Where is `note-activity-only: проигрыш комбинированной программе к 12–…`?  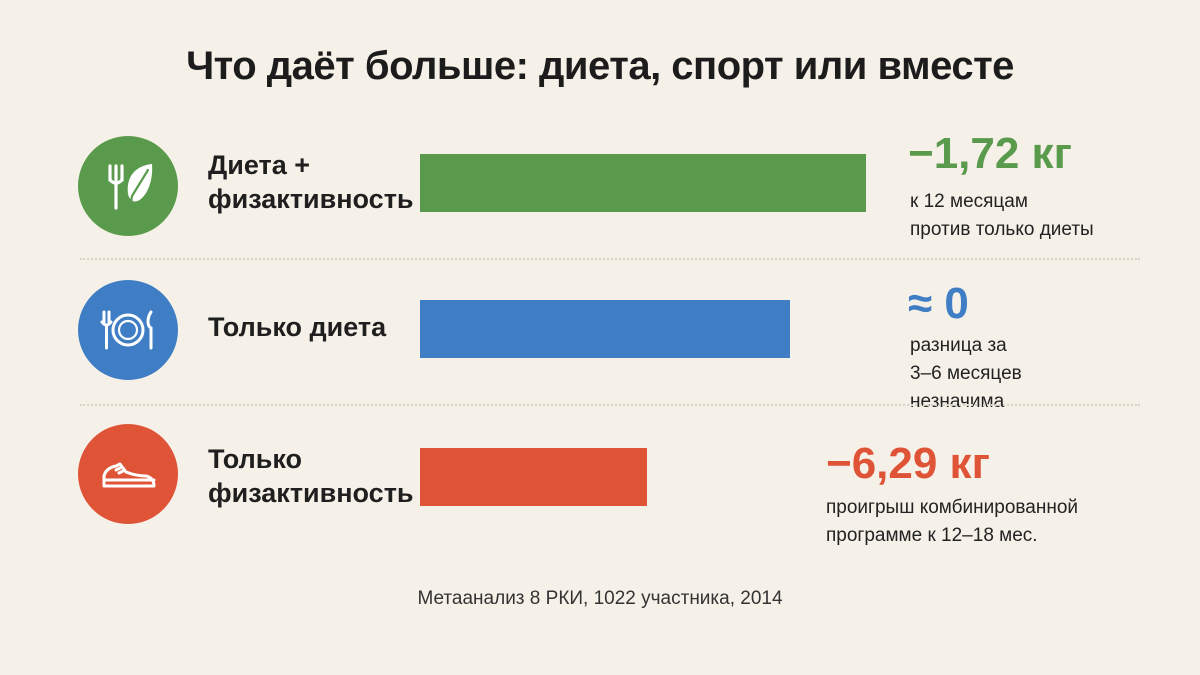
note-activity-only: проигрыш комбинированной программе к 12–… is located at coordinates (952, 522).